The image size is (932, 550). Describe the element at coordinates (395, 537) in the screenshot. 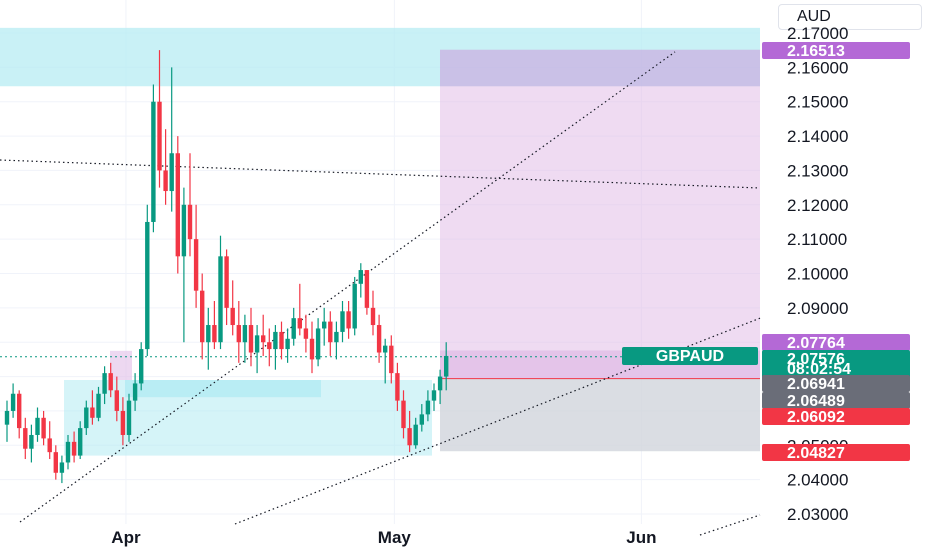

I see `x-tick-label: May` at that location.